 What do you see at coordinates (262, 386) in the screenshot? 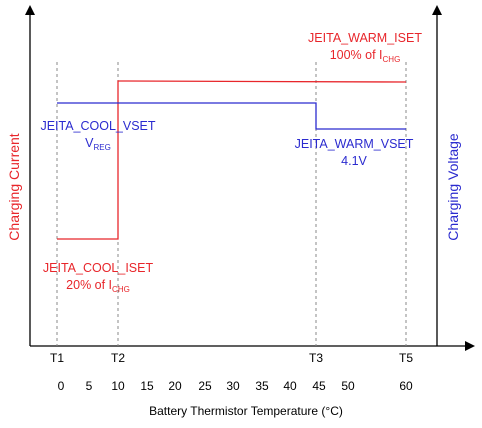
I see `temp-tick-35: 35` at bounding box center [262, 386].